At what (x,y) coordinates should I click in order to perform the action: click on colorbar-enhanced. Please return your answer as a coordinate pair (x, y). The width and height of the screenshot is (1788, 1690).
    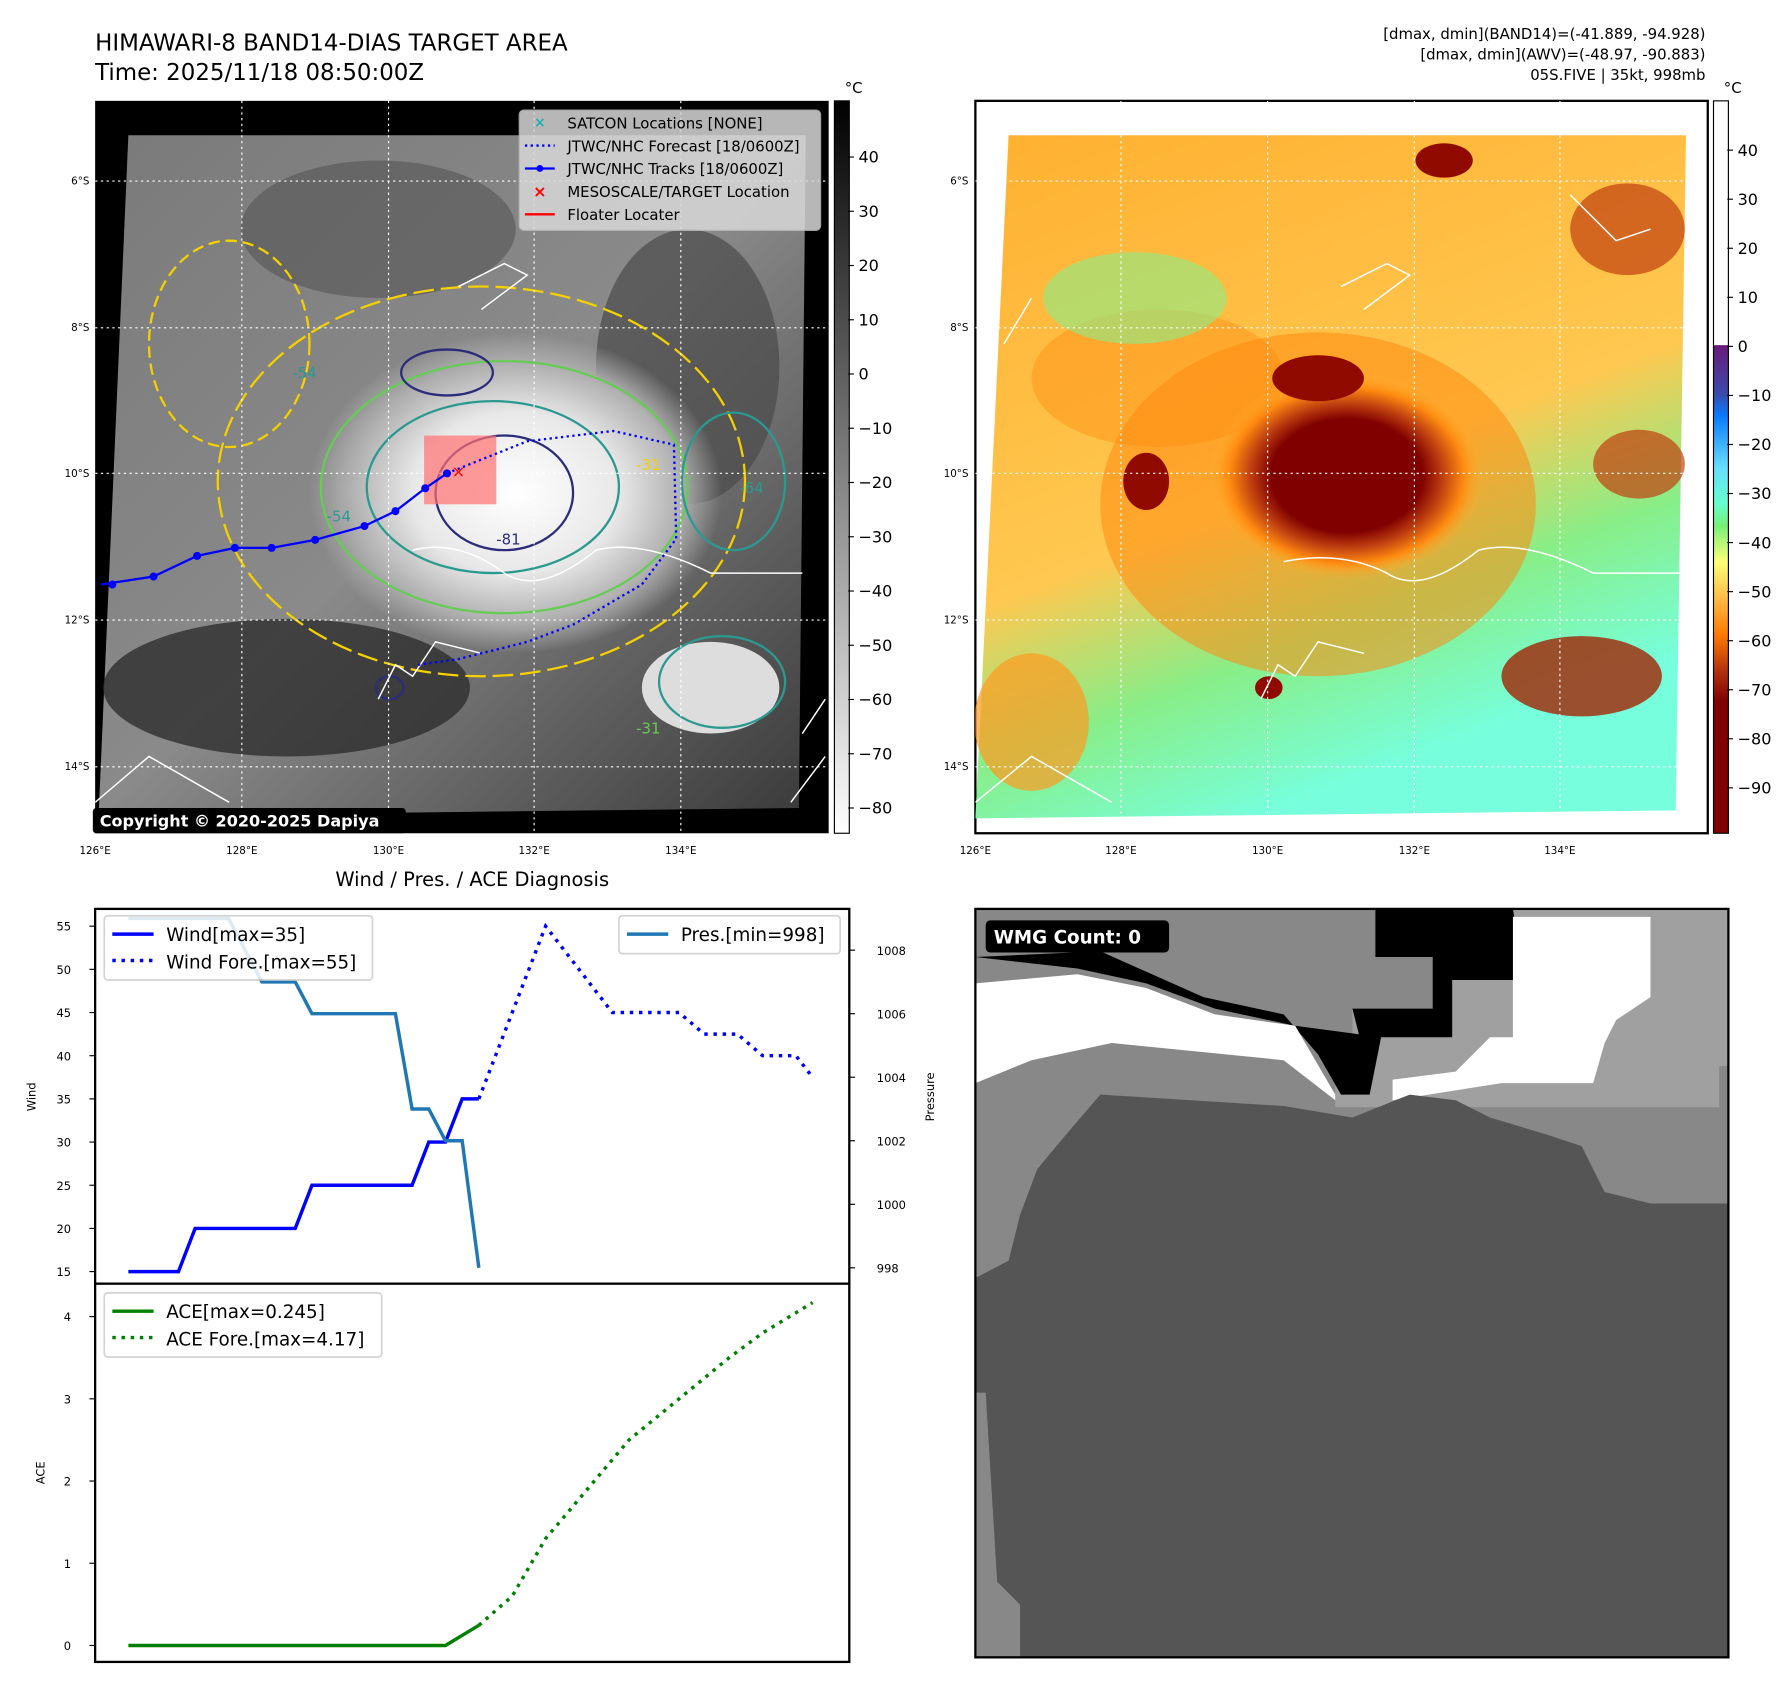
    Looking at the image, I should click on (1720, 467).